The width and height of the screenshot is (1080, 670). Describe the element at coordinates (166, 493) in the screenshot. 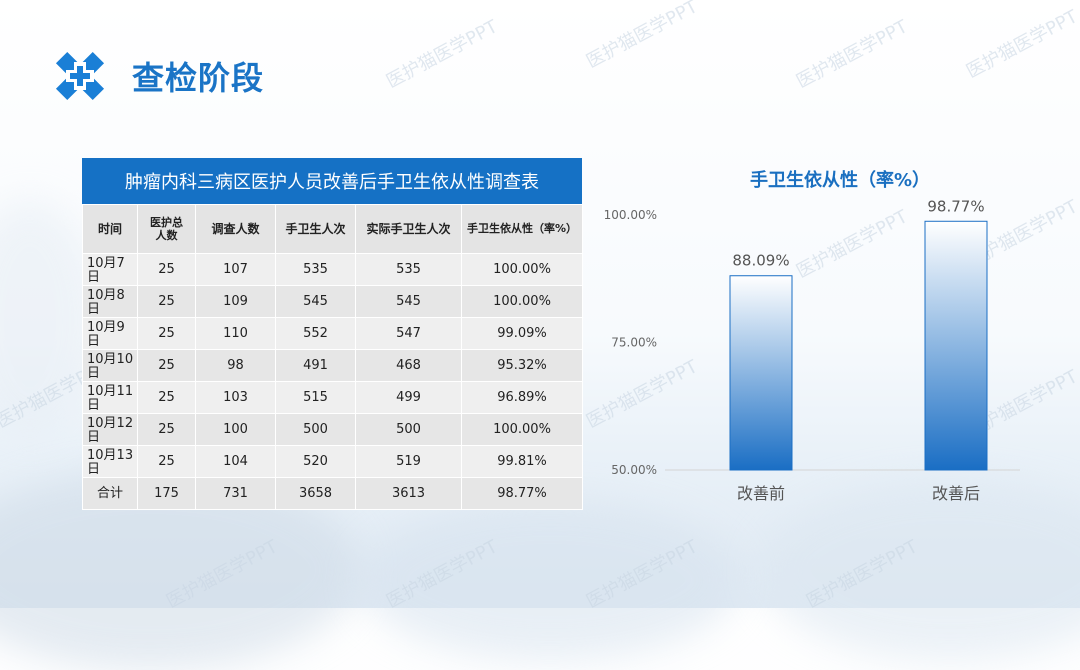

I see `table-cell: 175` at that location.